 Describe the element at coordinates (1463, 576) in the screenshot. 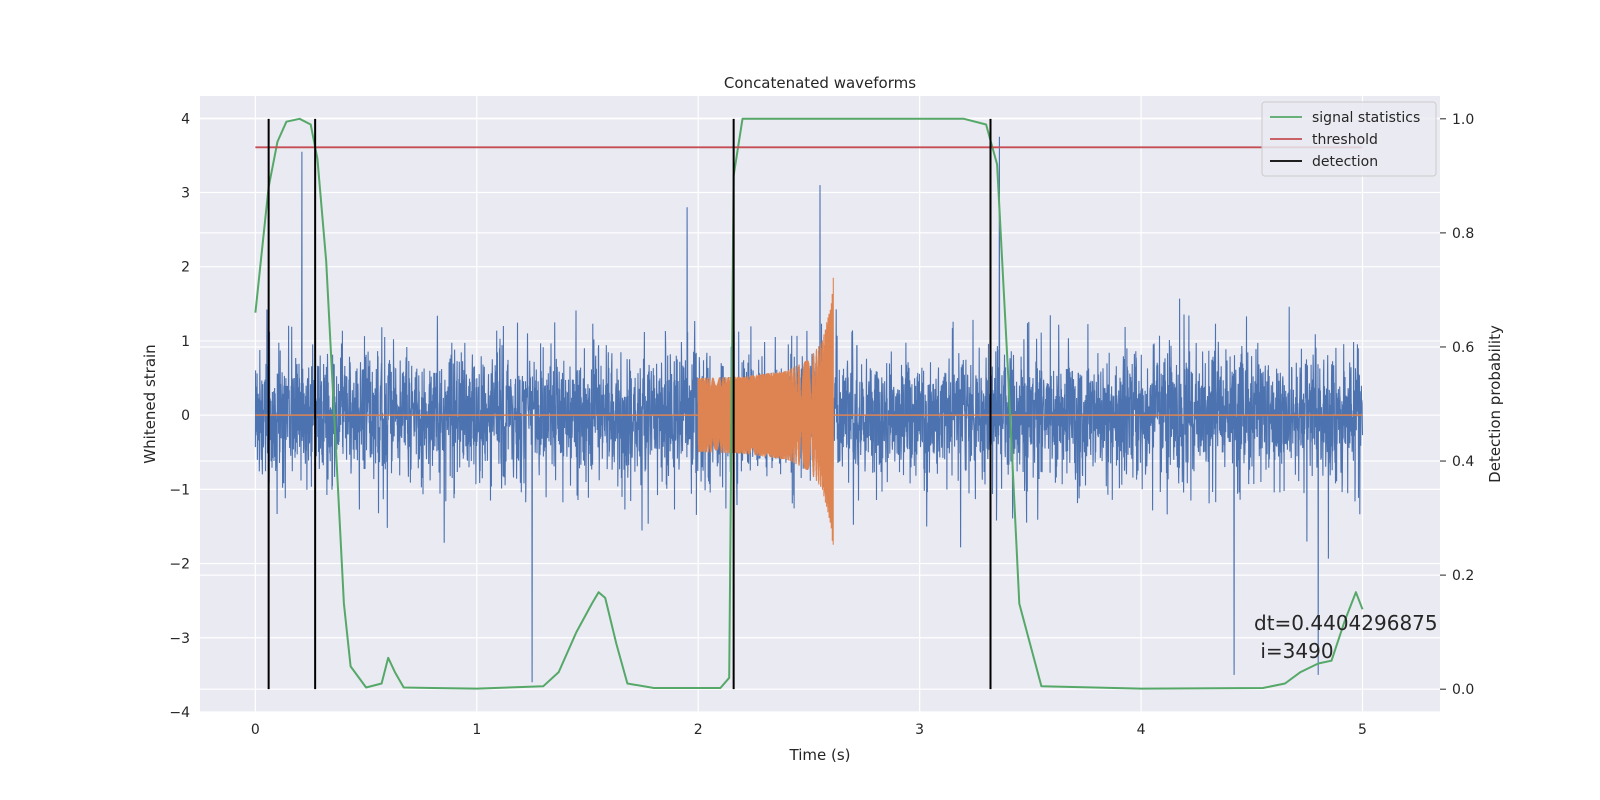

I see `y2-tick-label: 0.2` at that location.